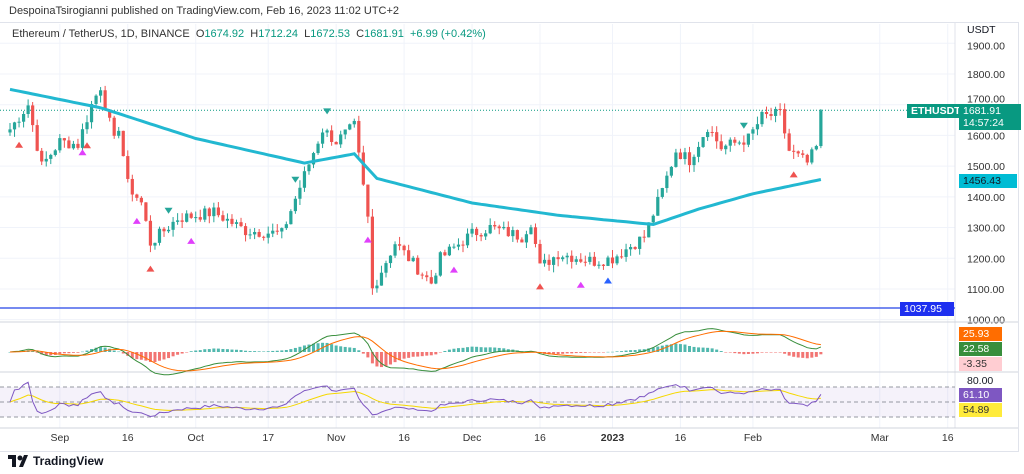  What do you see at coordinates (927, 309) in the screenshot?
I see `hline-value-label: 1037.95` at bounding box center [927, 309].